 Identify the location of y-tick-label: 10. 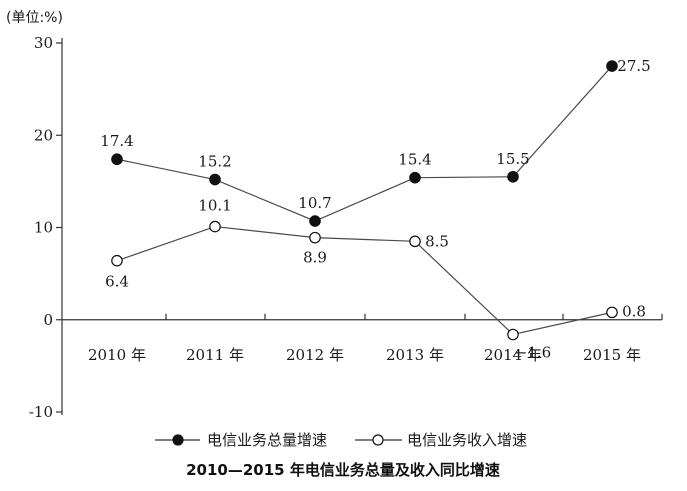
(43, 228).